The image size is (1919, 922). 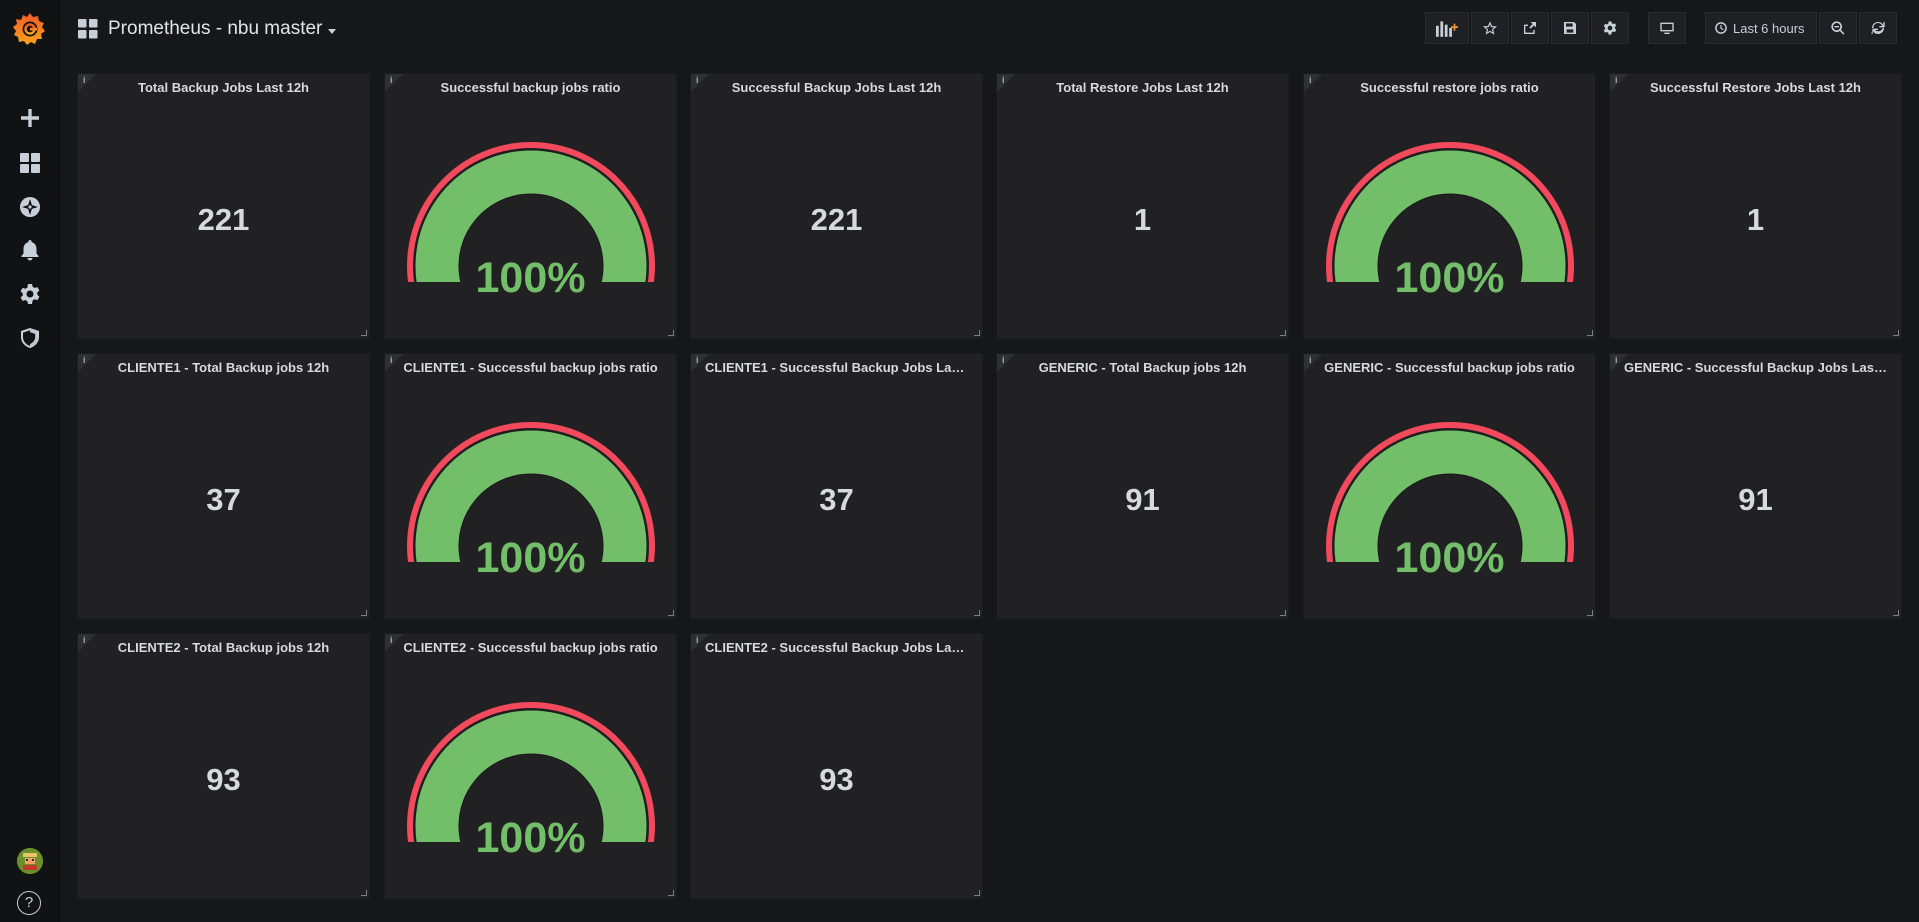 What do you see at coordinates (1142, 367) in the screenshot?
I see `panel-title: GENERIC - Total Backup jobs 12h` at bounding box center [1142, 367].